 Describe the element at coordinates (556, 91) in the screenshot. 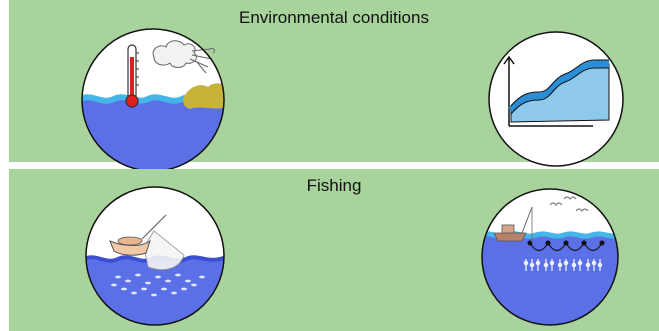

I see `trend-chart-icon` at that location.